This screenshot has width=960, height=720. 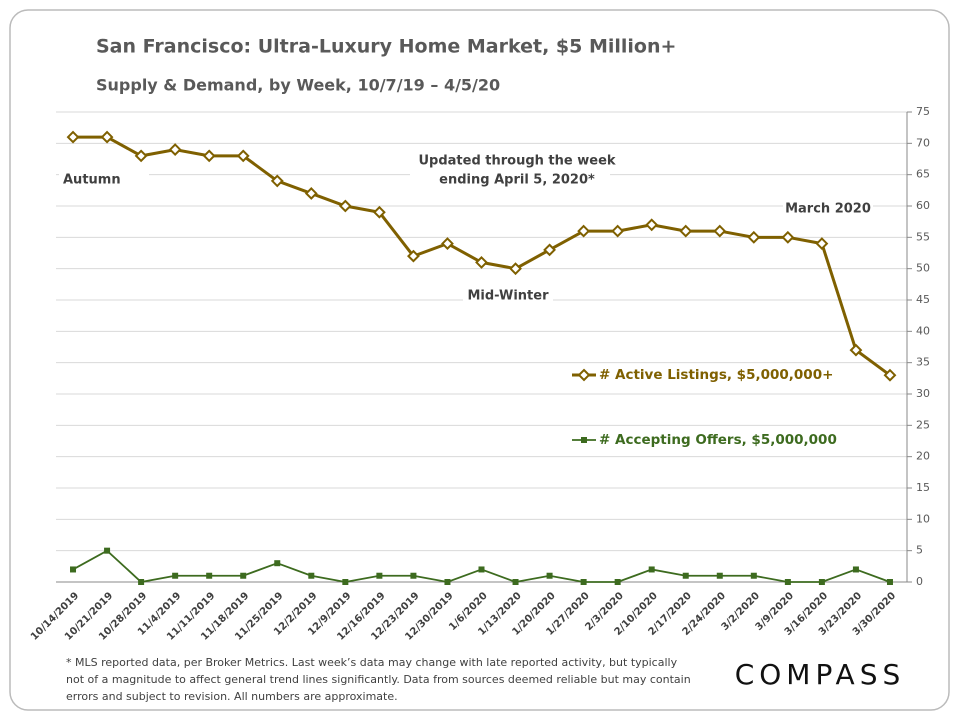 I want to click on logo: COMPASS, so click(x=820, y=674).